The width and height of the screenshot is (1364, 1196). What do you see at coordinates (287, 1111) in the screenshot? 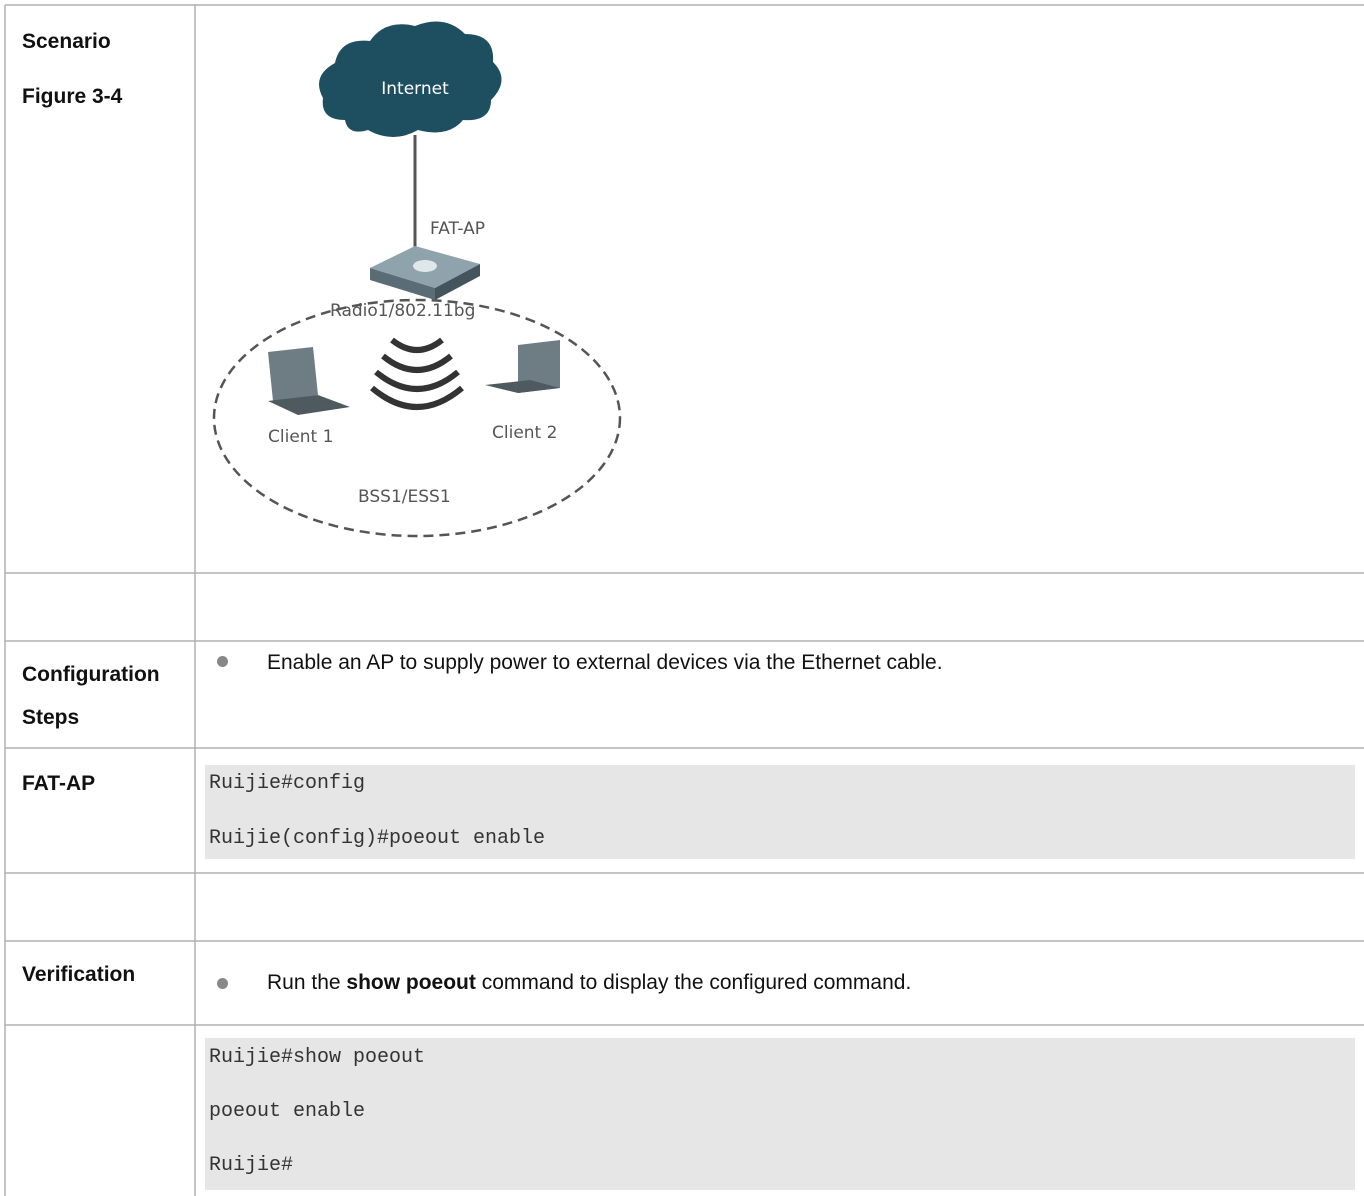
I see `code-line: poeout enable` at bounding box center [287, 1111].